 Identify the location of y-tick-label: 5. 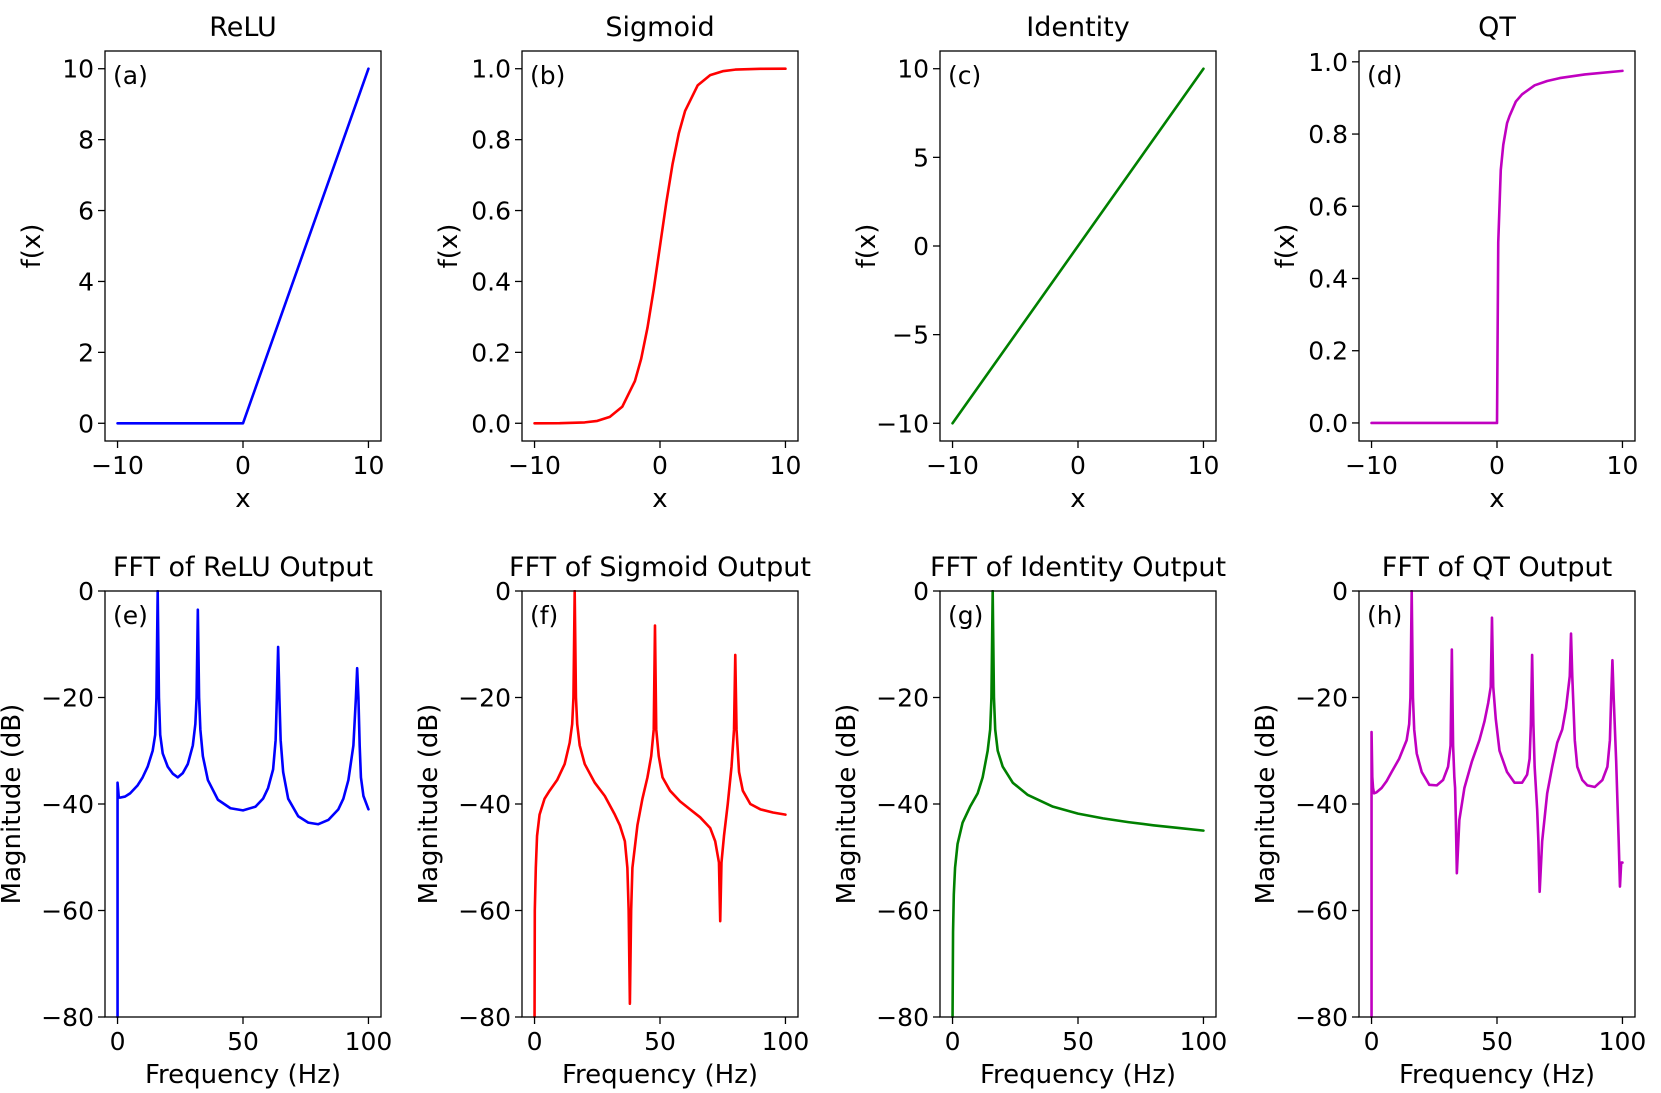
(921, 157).